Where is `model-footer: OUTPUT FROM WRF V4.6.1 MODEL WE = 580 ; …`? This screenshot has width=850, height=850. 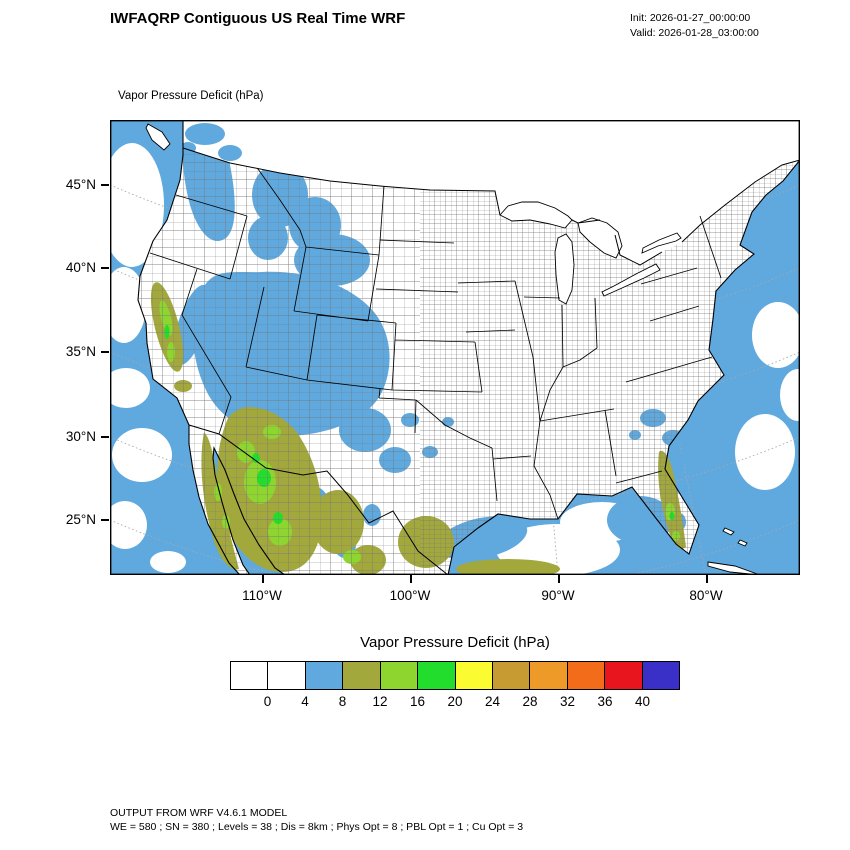
model-footer: OUTPUT FROM WRF V4.6.1 MODEL WE = 580 ; … is located at coordinates (316, 820).